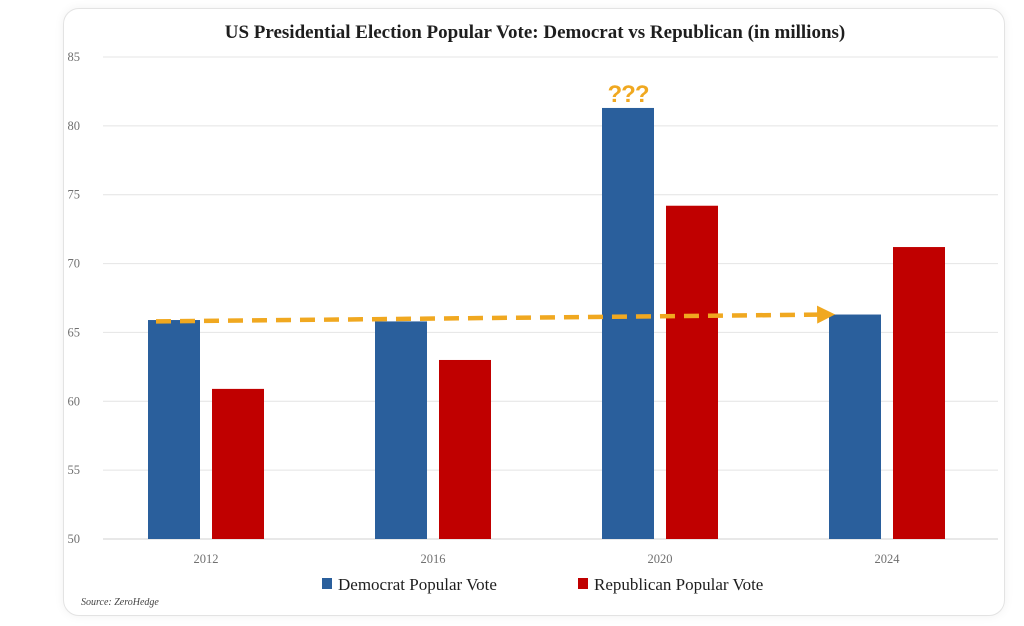 This screenshot has width=1024, height=626. What do you see at coordinates (74, 57) in the screenshot?
I see `y-tick-label: 85` at bounding box center [74, 57].